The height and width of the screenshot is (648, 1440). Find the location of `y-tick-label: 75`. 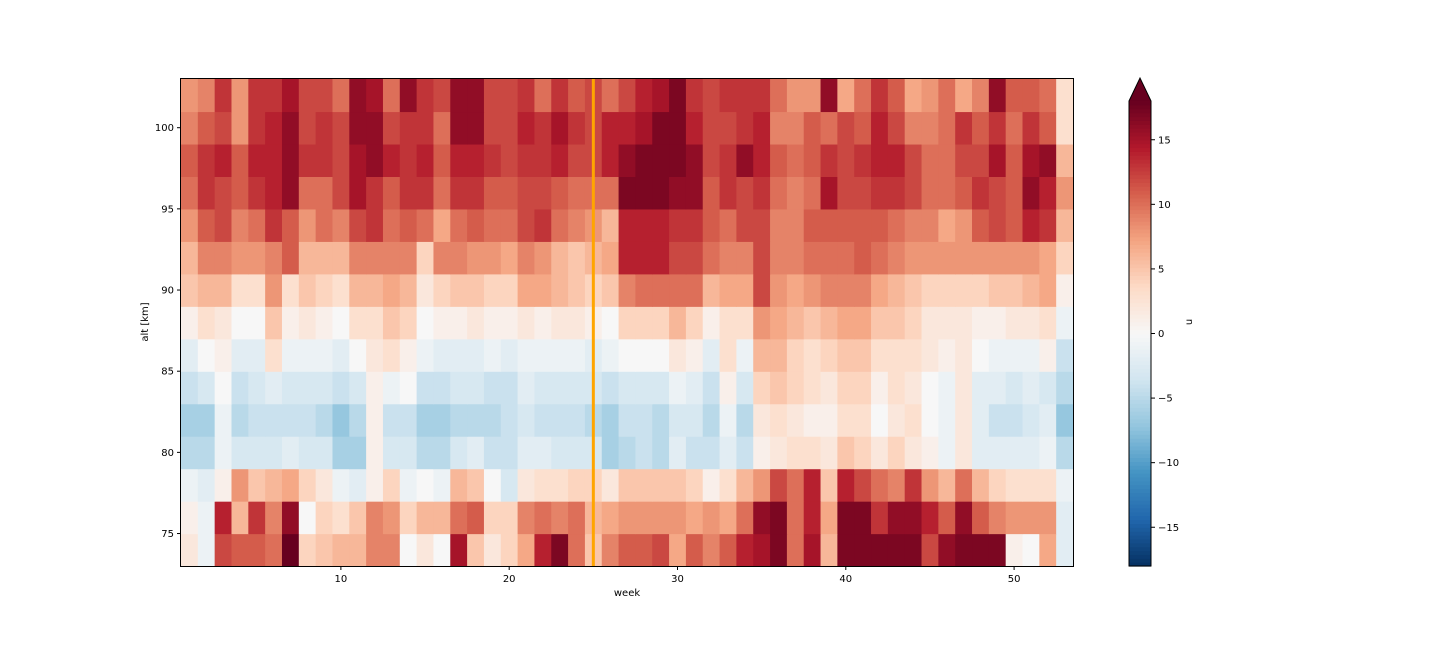

y-tick-label: 75 is located at coordinates (167, 534).